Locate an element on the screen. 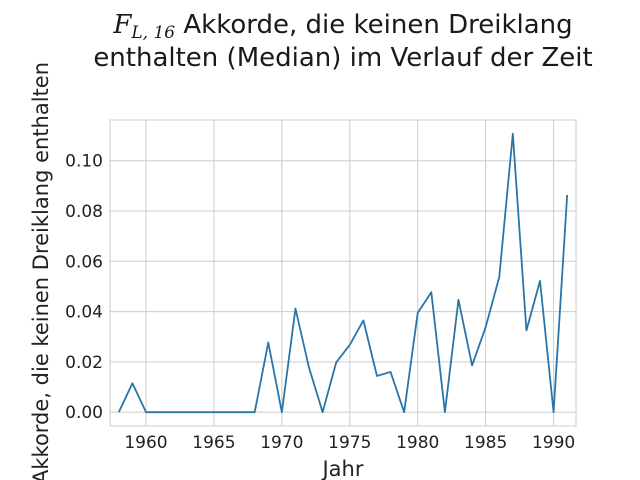 This screenshot has width=640, height=480. y-tick-label: 0.06 is located at coordinates (84, 262).